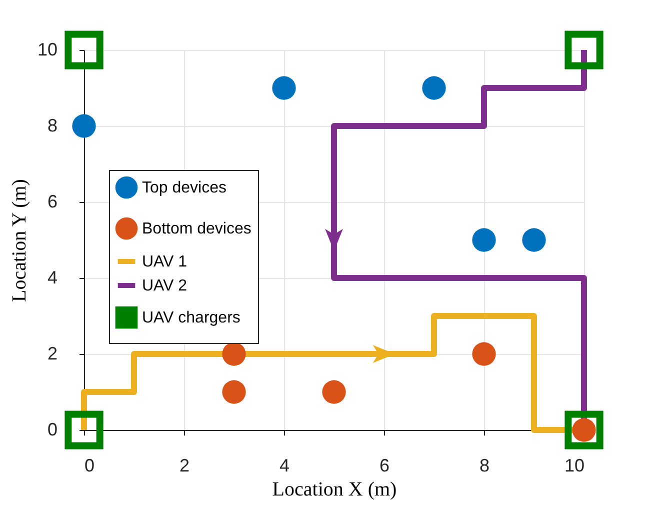  Describe the element at coordinates (334, 489) in the screenshot. I see `x-axis-title: Location X (m)` at that location.